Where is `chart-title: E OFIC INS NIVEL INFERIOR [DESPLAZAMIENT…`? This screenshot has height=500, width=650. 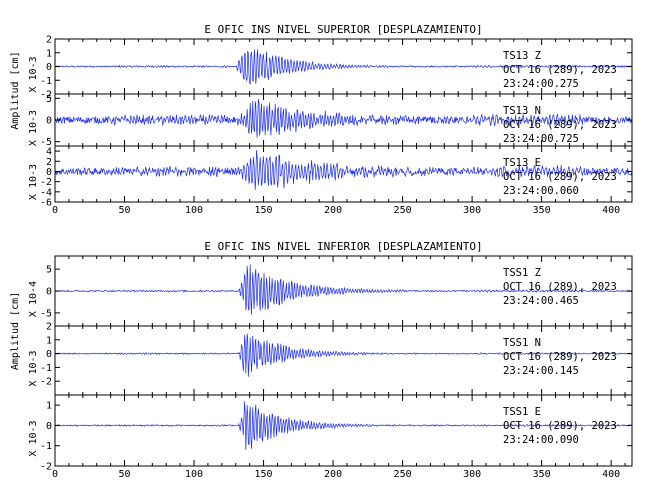 chart-title: E OFIC INS NIVEL INFERIOR [DESPLAZAMIENT… is located at coordinates (343, 246).